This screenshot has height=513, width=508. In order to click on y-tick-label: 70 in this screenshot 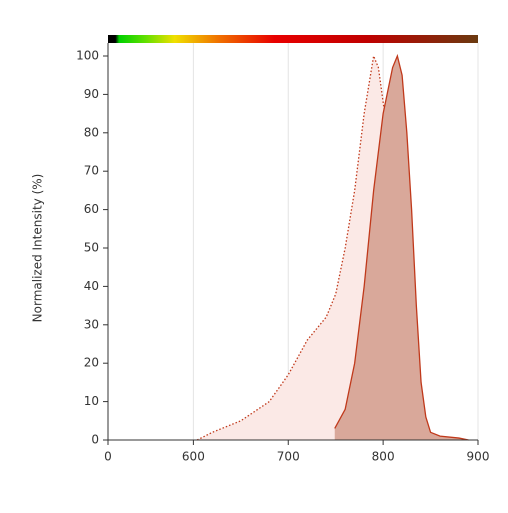, I will do `click(91, 171)`.